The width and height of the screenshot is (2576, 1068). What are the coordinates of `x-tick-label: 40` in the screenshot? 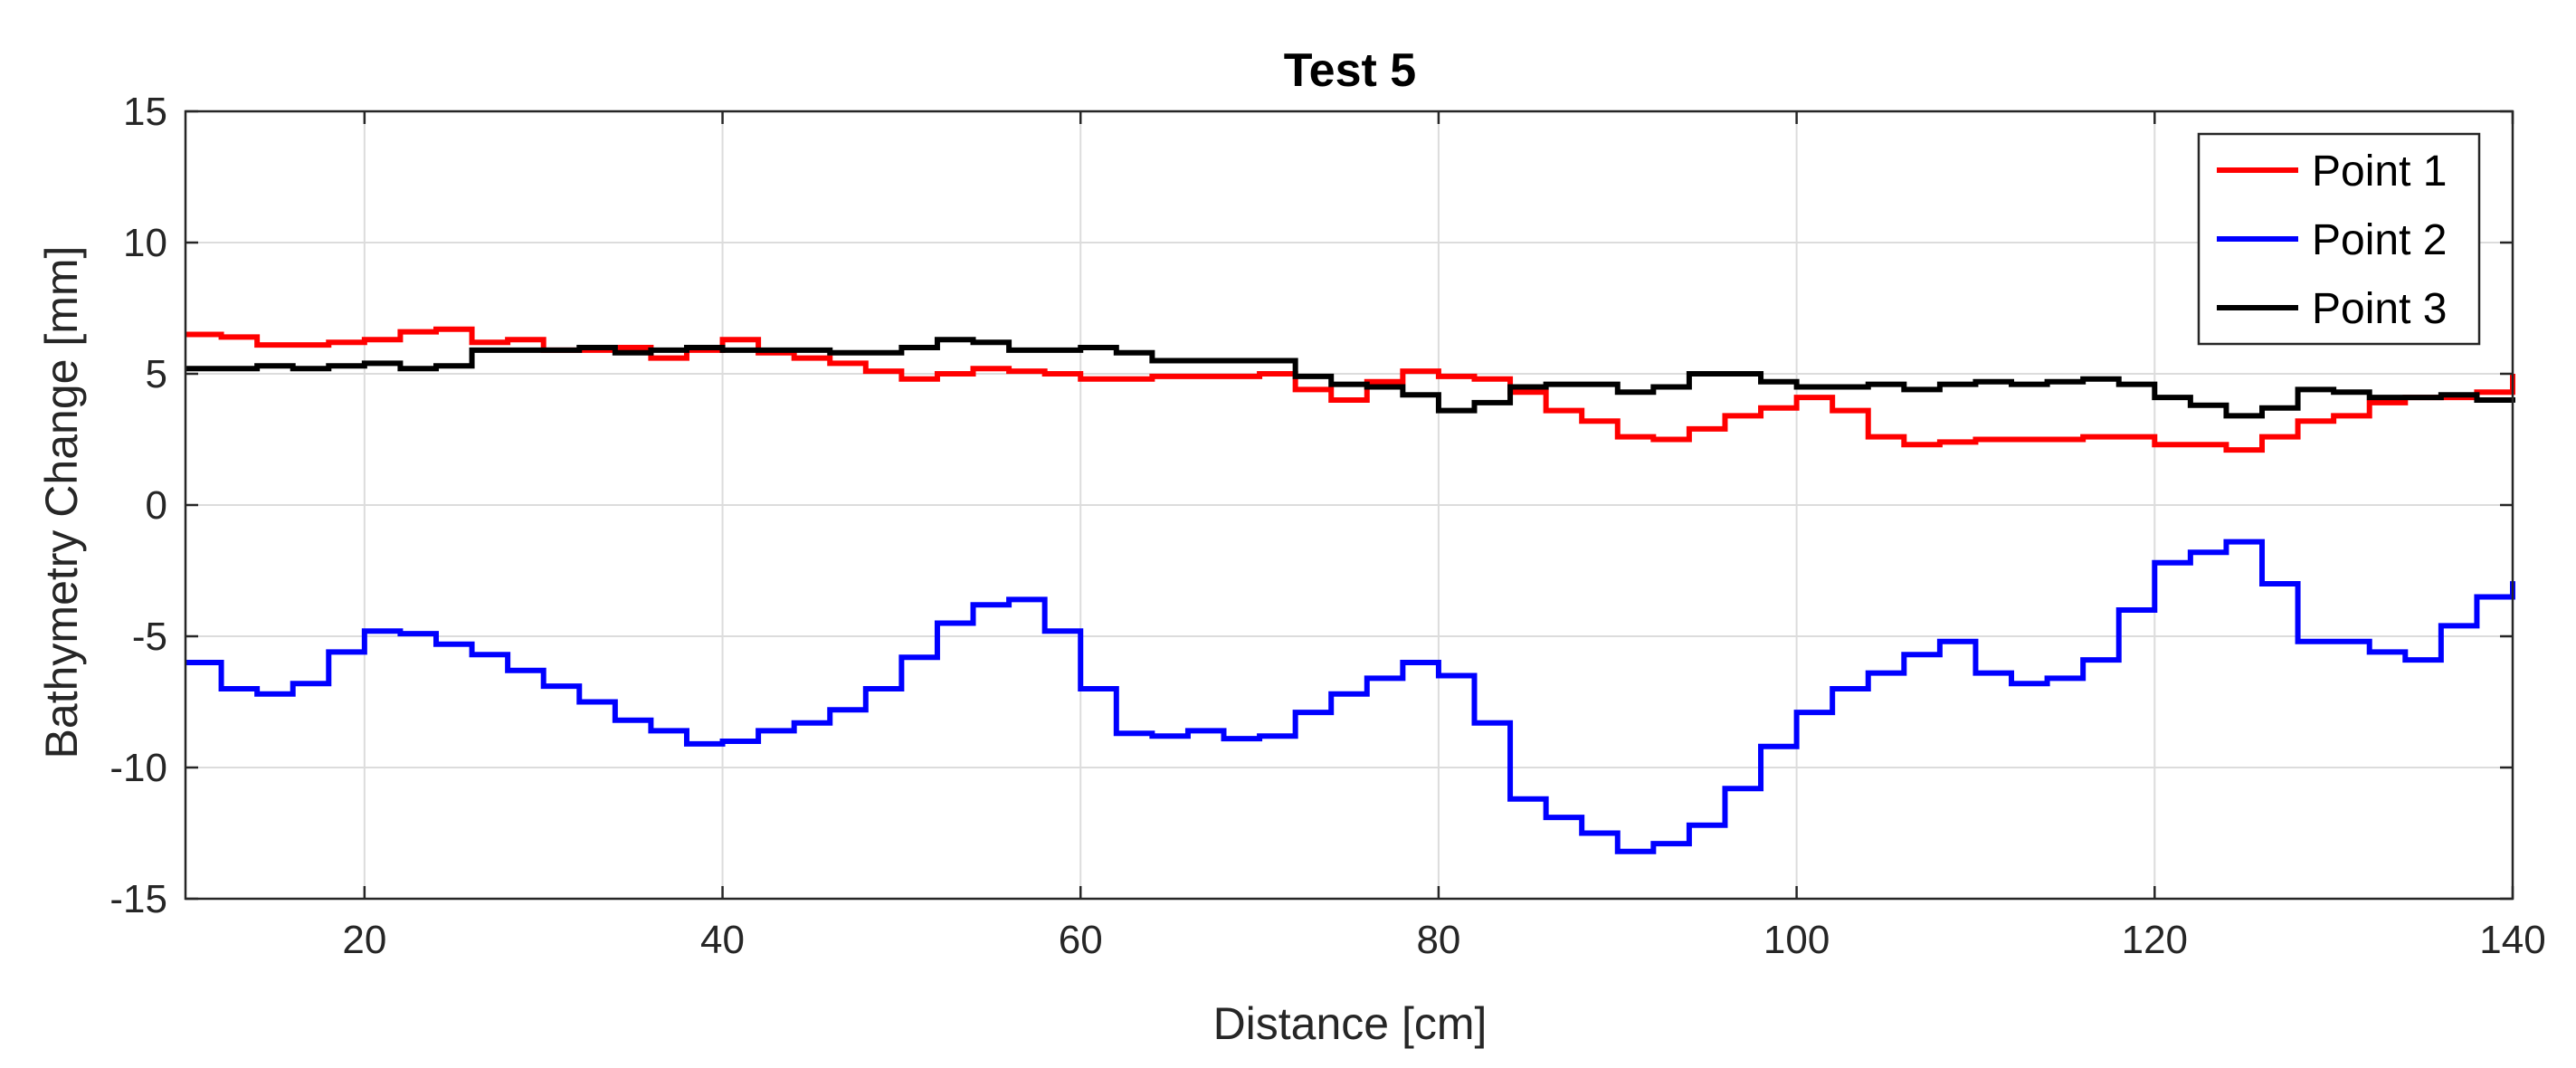 It's located at (722, 940).